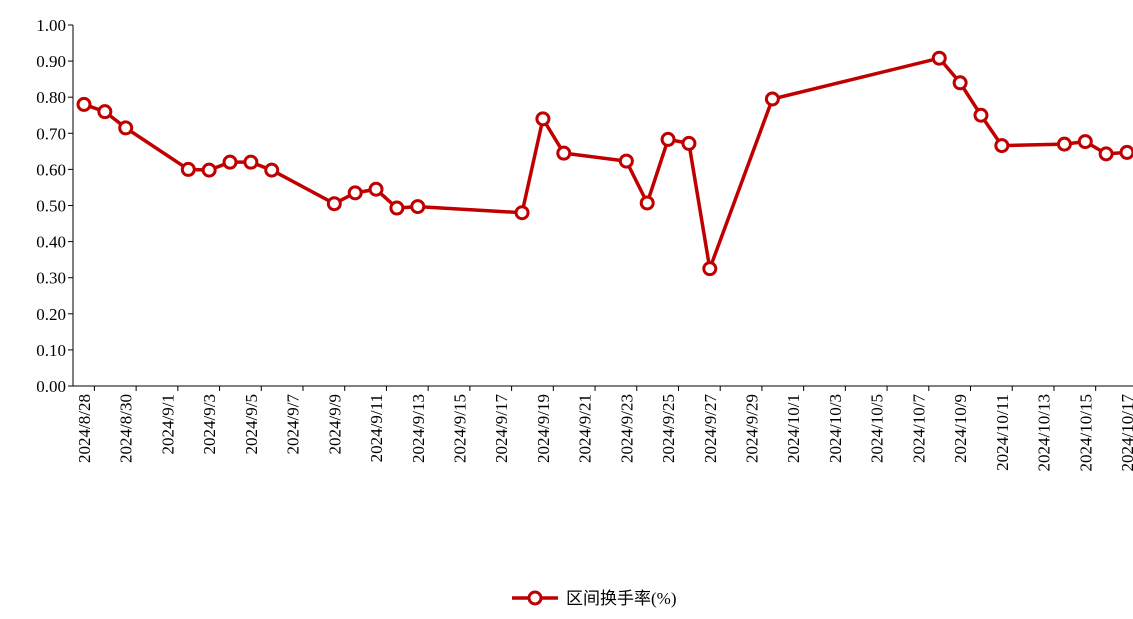 The width and height of the screenshot is (1133, 619). What do you see at coordinates (668, 428) in the screenshot?
I see `x-tick-label: 2024/9/25` at bounding box center [668, 428].